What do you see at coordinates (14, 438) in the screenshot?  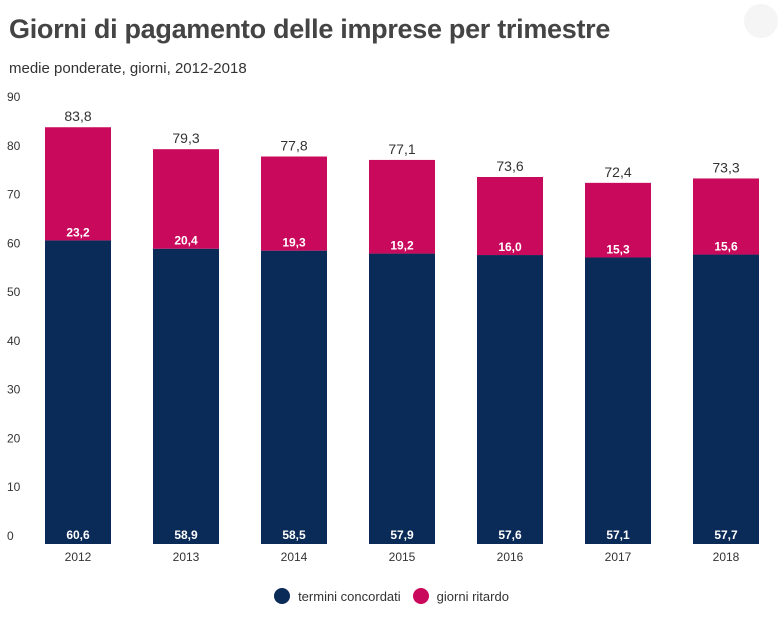 I see `y-tick-label: 20` at bounding box center [14, 438].